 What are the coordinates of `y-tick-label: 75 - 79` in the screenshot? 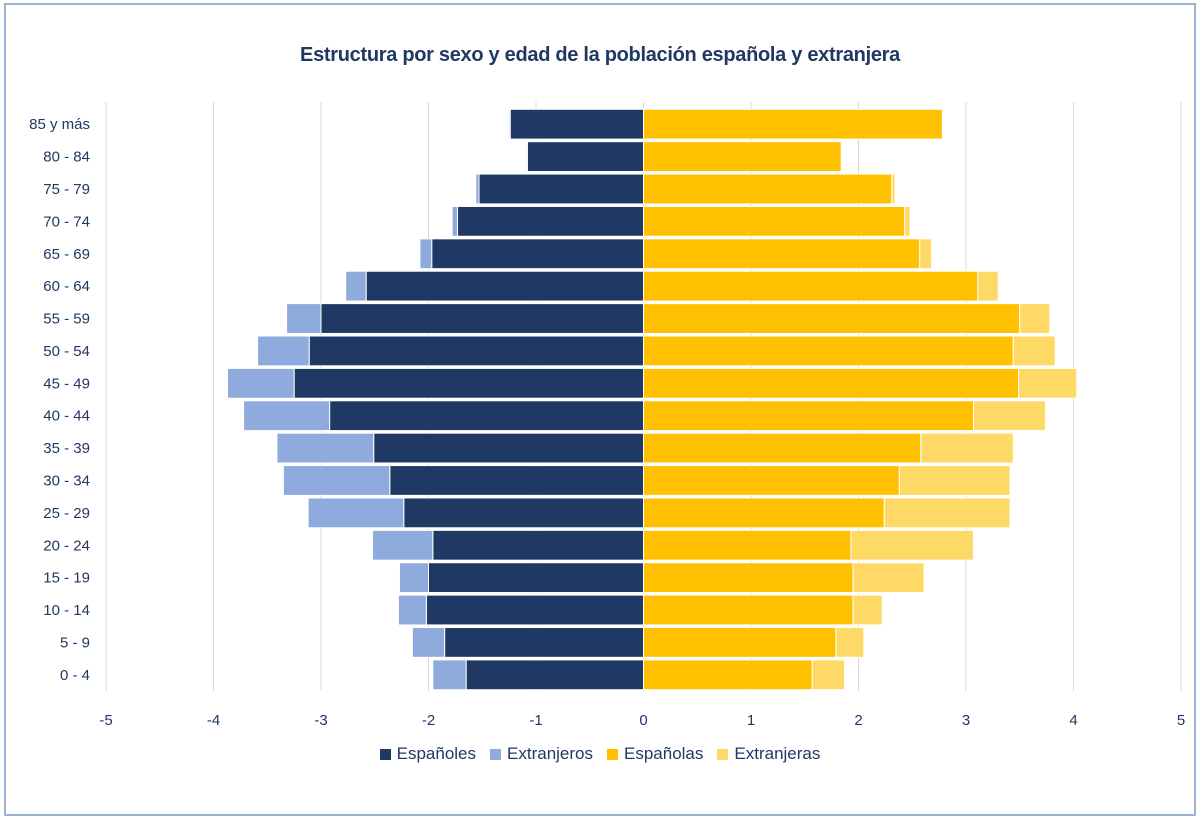 It's located at (66, 189).